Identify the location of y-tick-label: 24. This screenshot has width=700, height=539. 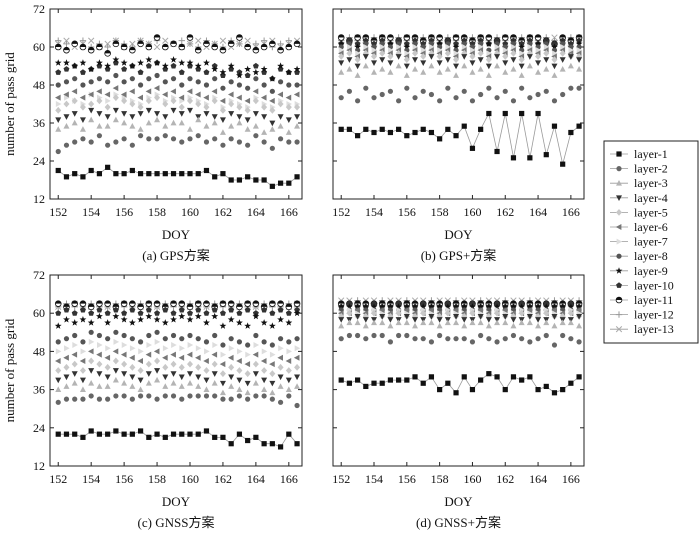
(39, 428).